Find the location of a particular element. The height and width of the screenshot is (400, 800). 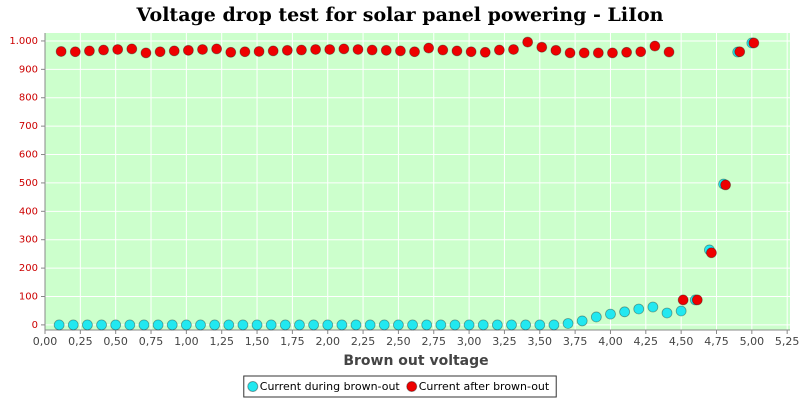

x-tick-label: 3,25 is located at coordinates (504, 341).